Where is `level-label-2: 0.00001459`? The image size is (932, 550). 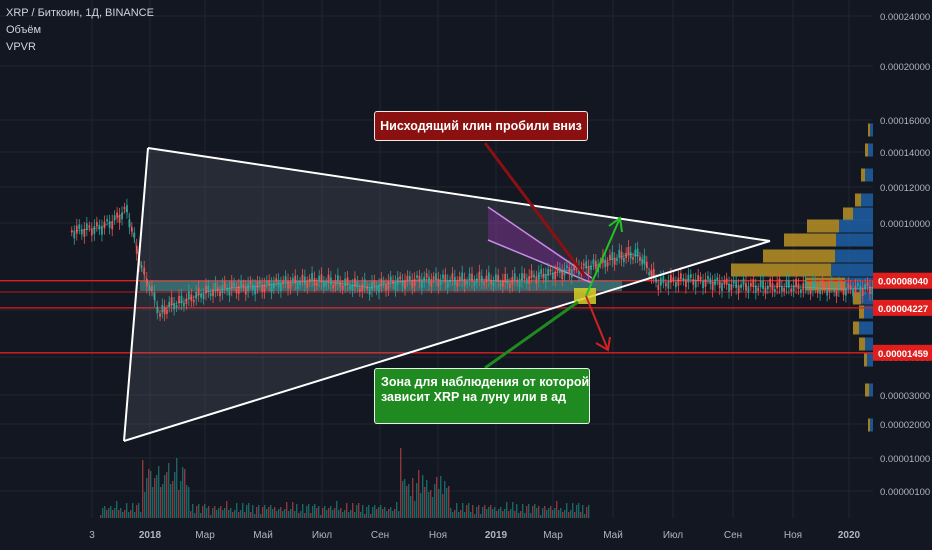 level-label-2: 0.00001459 is located at coordinates (903, 354).